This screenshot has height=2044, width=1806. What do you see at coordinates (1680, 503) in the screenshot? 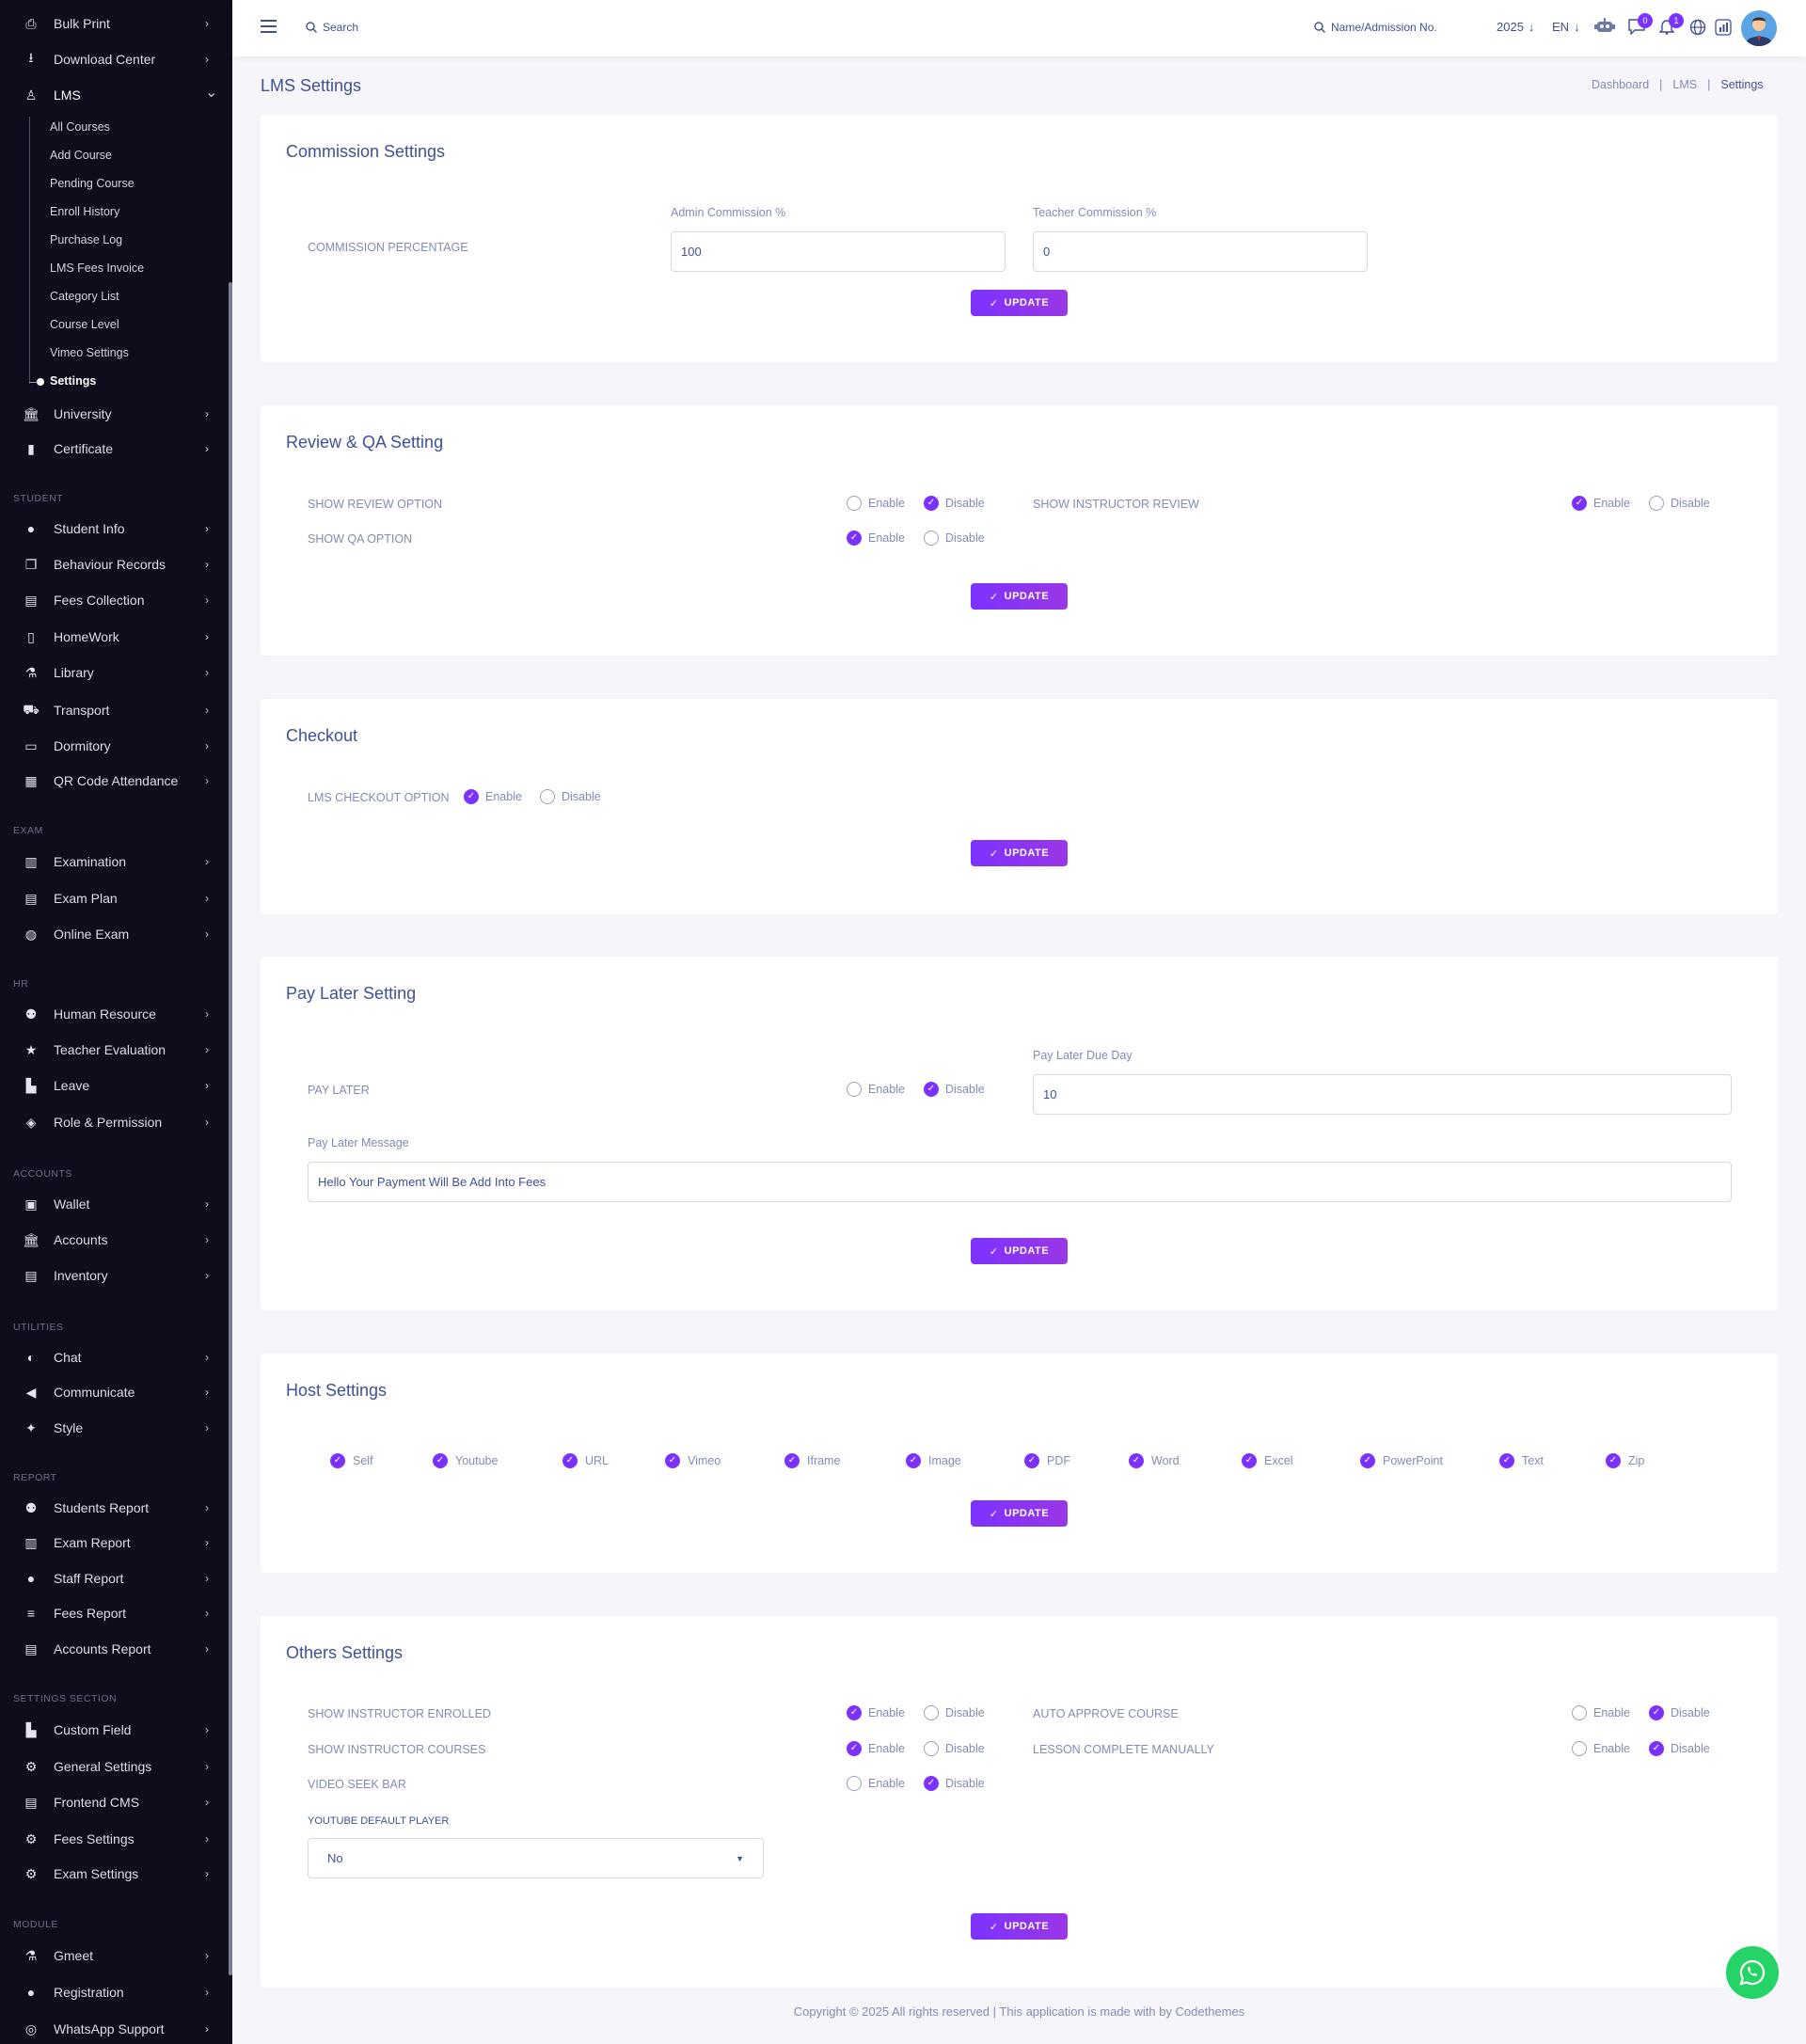
I see `instructor-review-disable-radio: Disable` at bounding box center [1680, 503].